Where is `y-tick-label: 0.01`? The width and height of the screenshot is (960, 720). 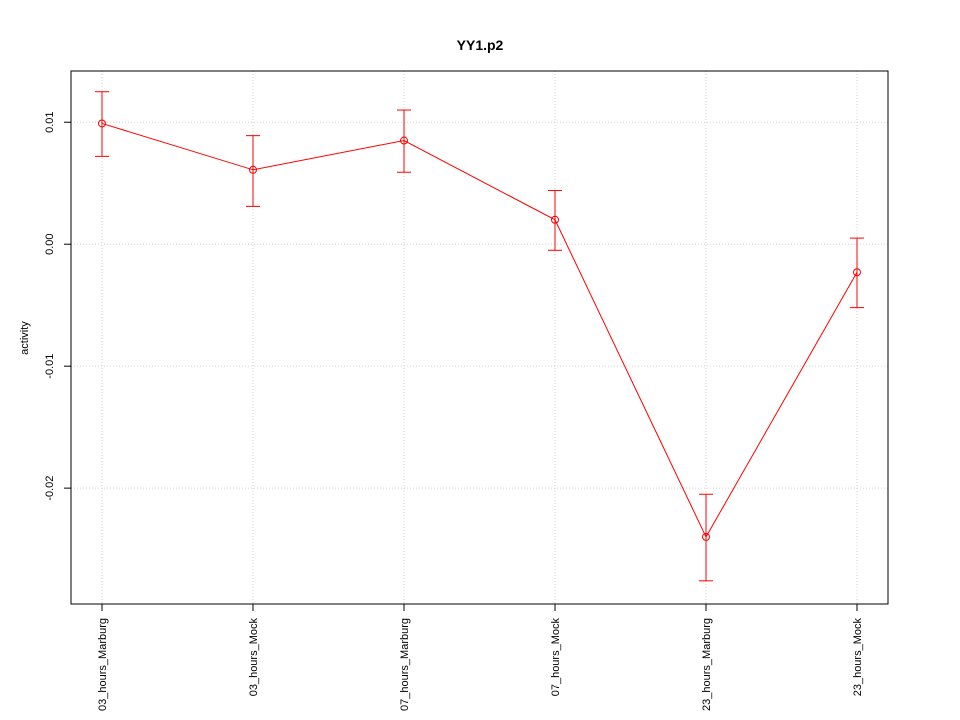 y-tick-label: 0.01 is located at coordinates (50, 122).